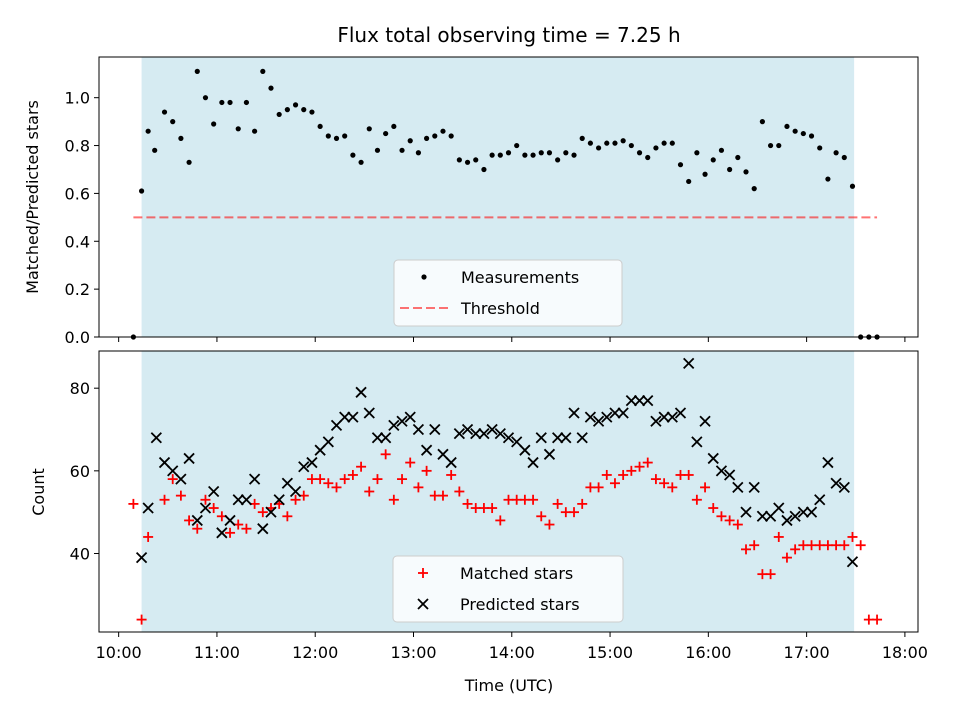  What do you see at coordinates (413, 652) in the screenshot?
I see `x-tick-label: 13:00` at bounding box center [413, 652].